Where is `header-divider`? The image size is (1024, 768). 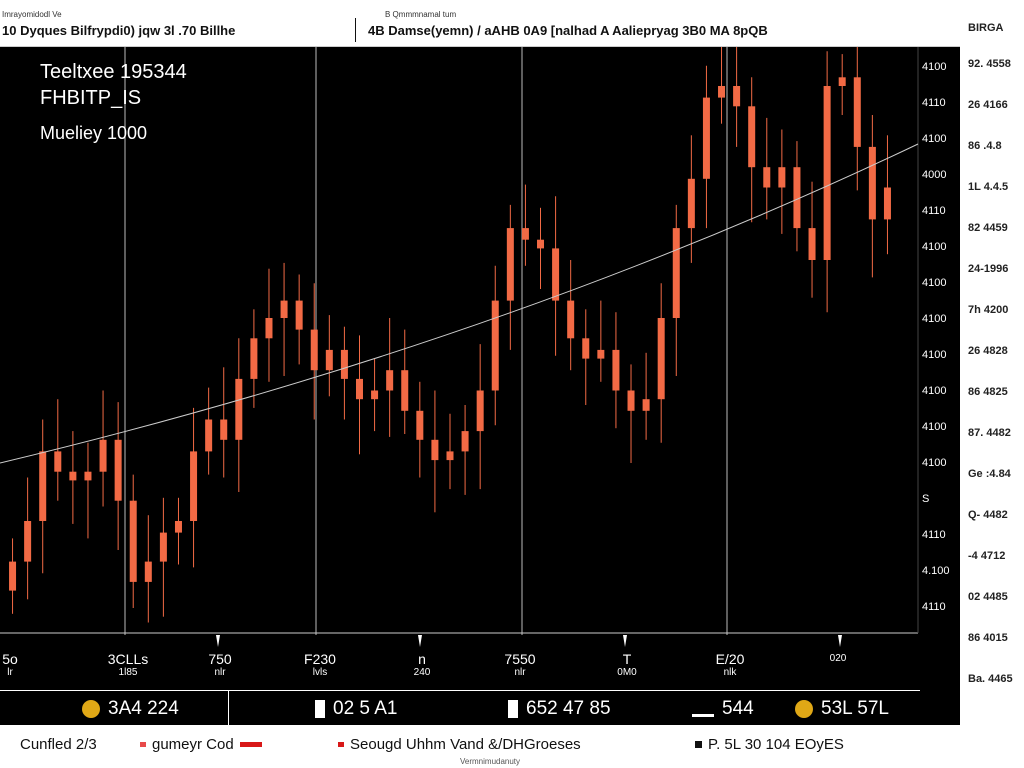
header-divider is located at coordinates (355, 30).